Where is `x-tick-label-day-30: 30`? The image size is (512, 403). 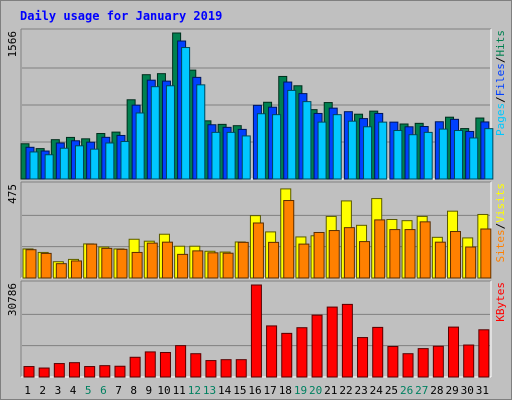
x-tick-label-day-30: 30 is located at coordinates (467, 390).